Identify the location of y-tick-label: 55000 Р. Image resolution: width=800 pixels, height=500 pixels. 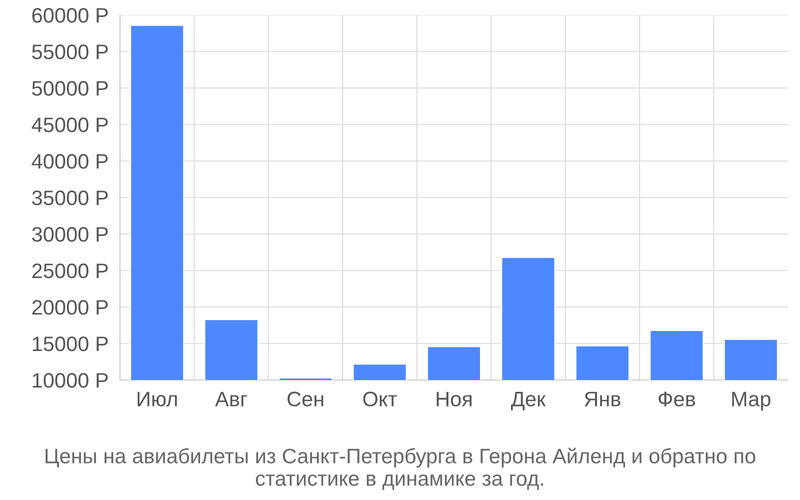
(70, 52).